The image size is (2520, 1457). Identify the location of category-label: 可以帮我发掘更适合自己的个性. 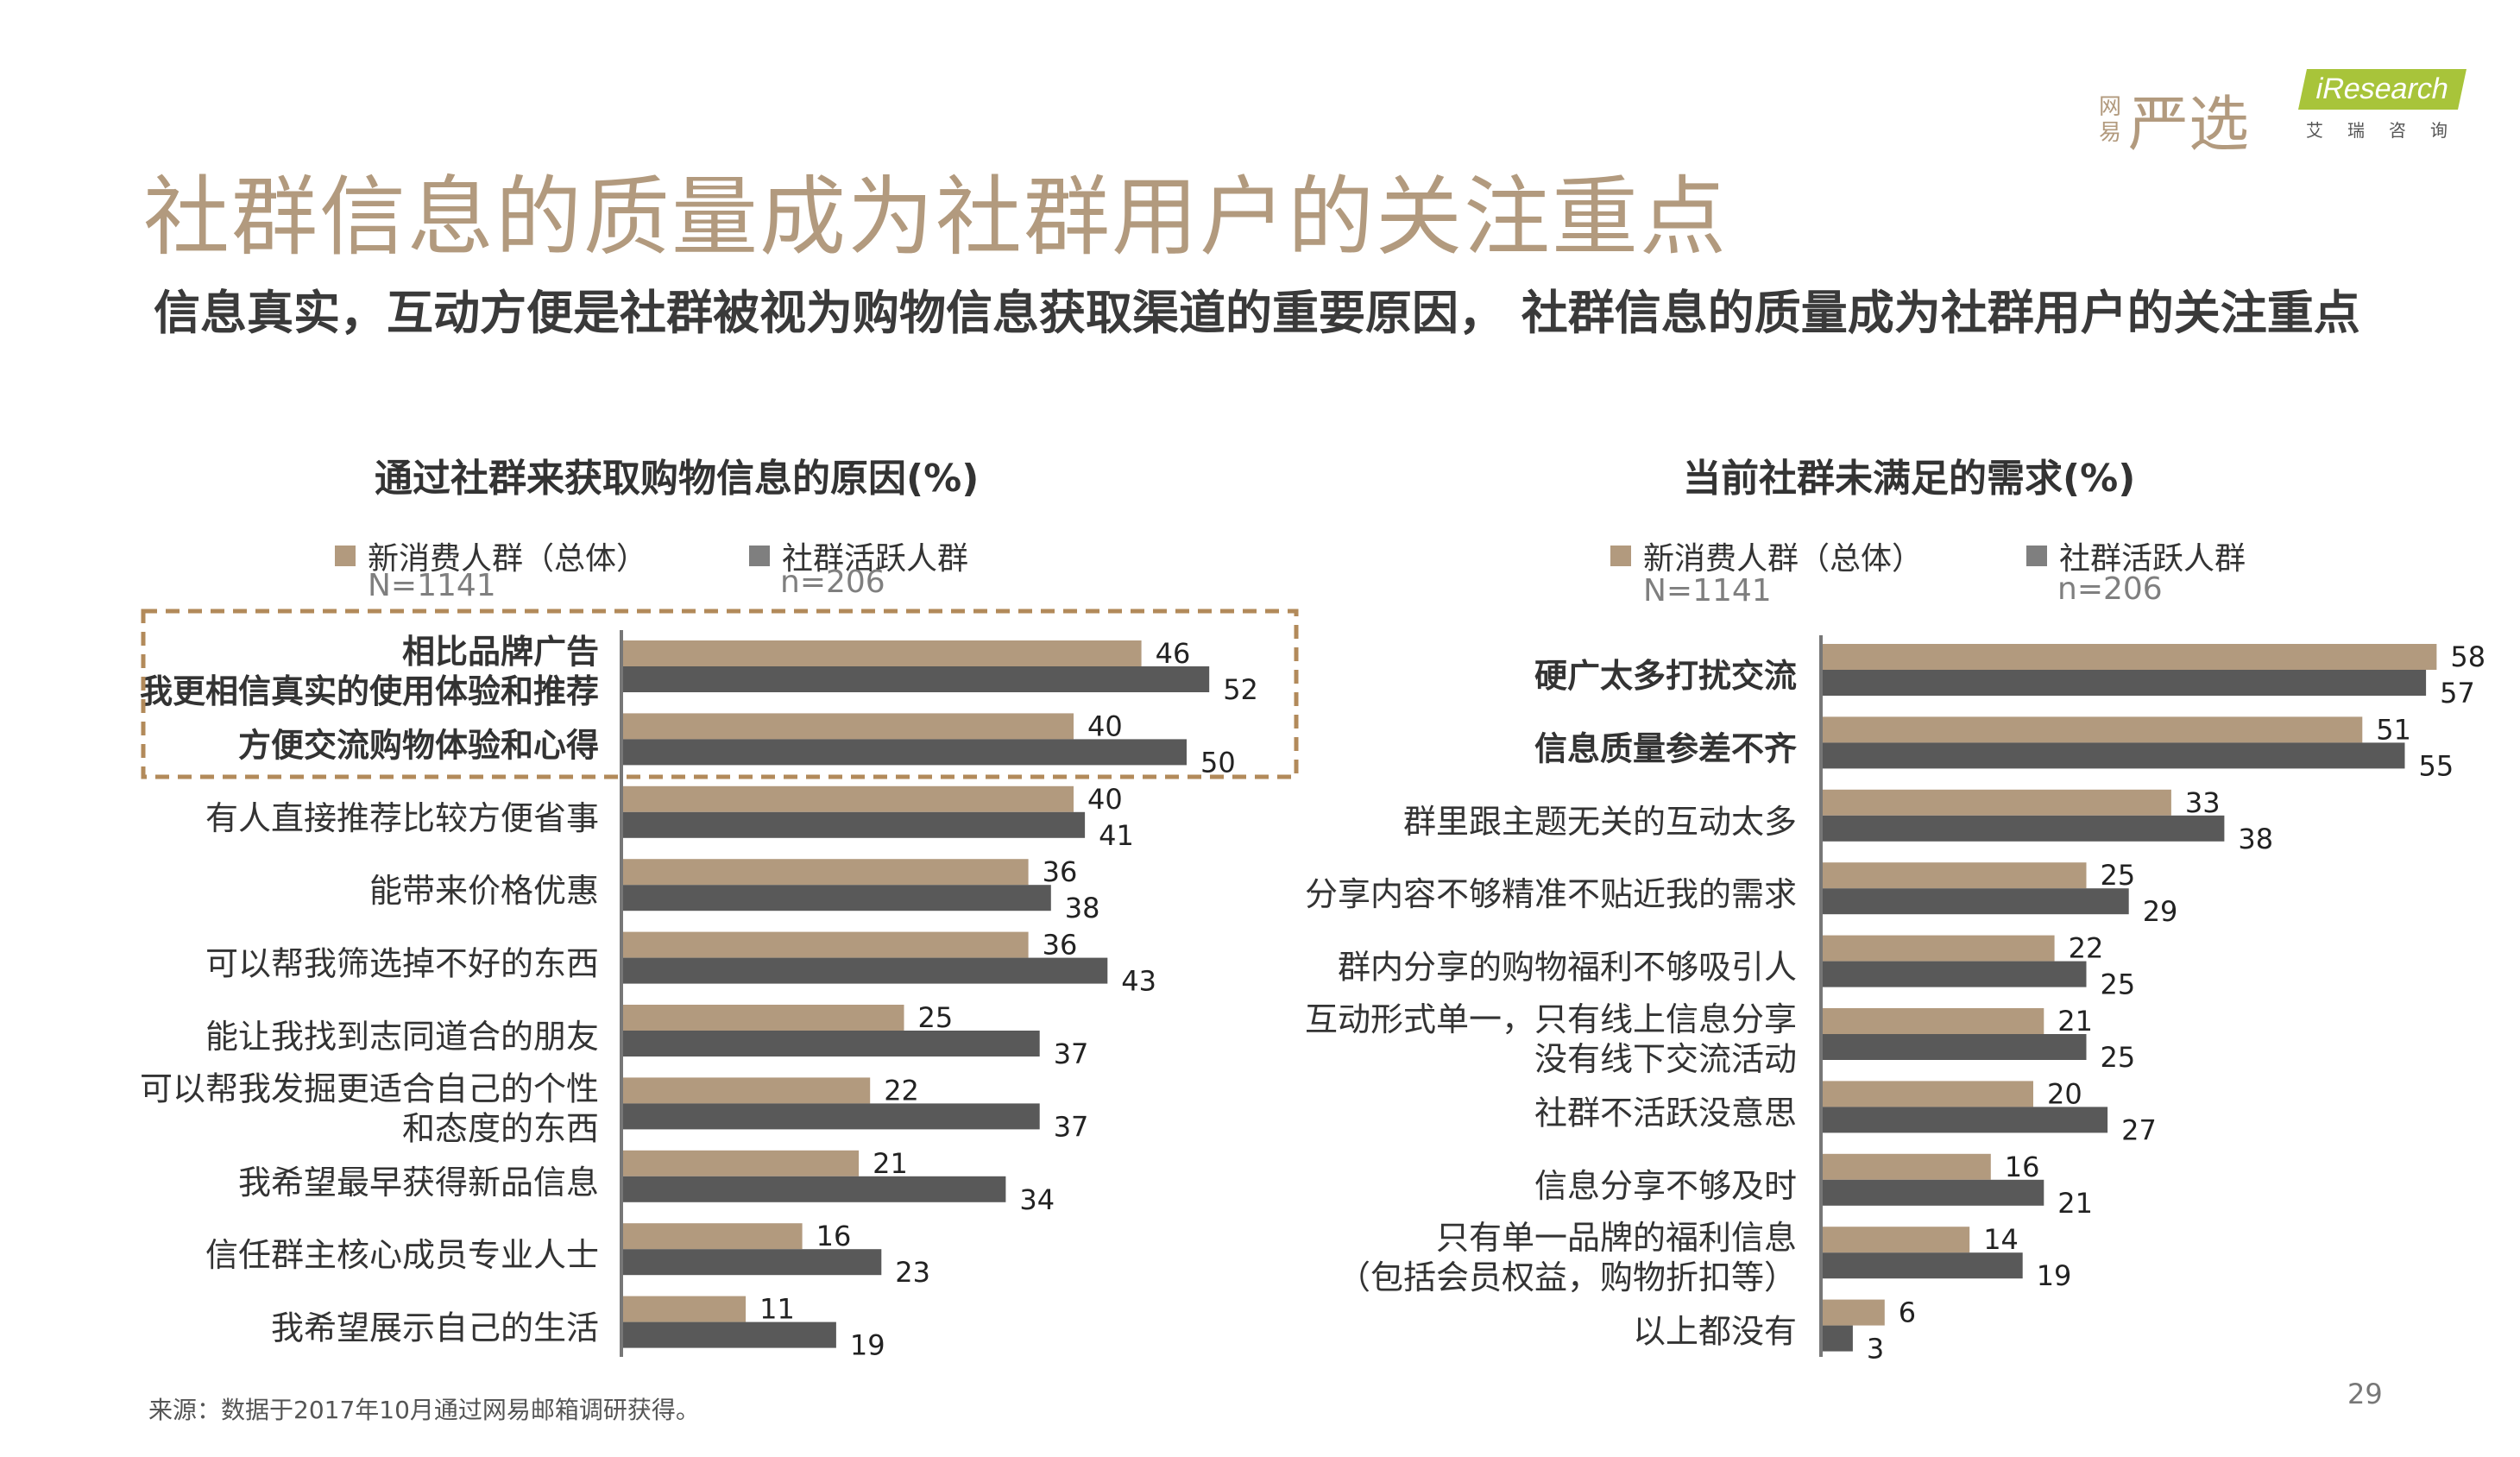
(369, 1088).